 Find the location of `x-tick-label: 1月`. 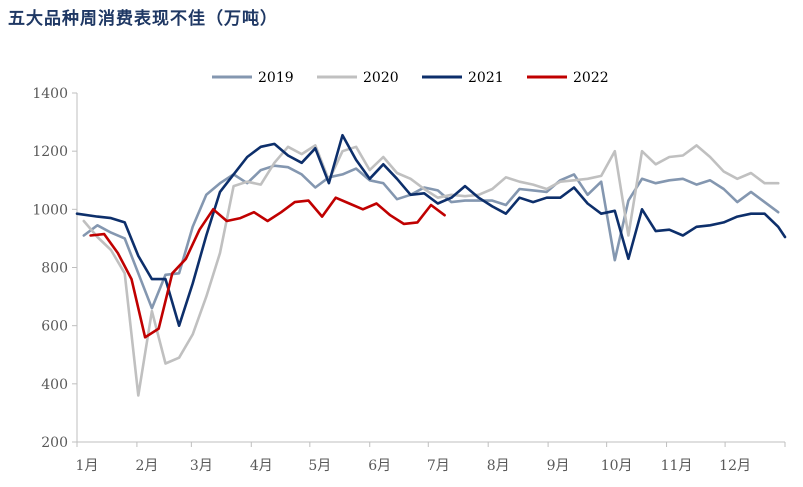

x-tick-label: 1月 is located at coordinates (87, 466).